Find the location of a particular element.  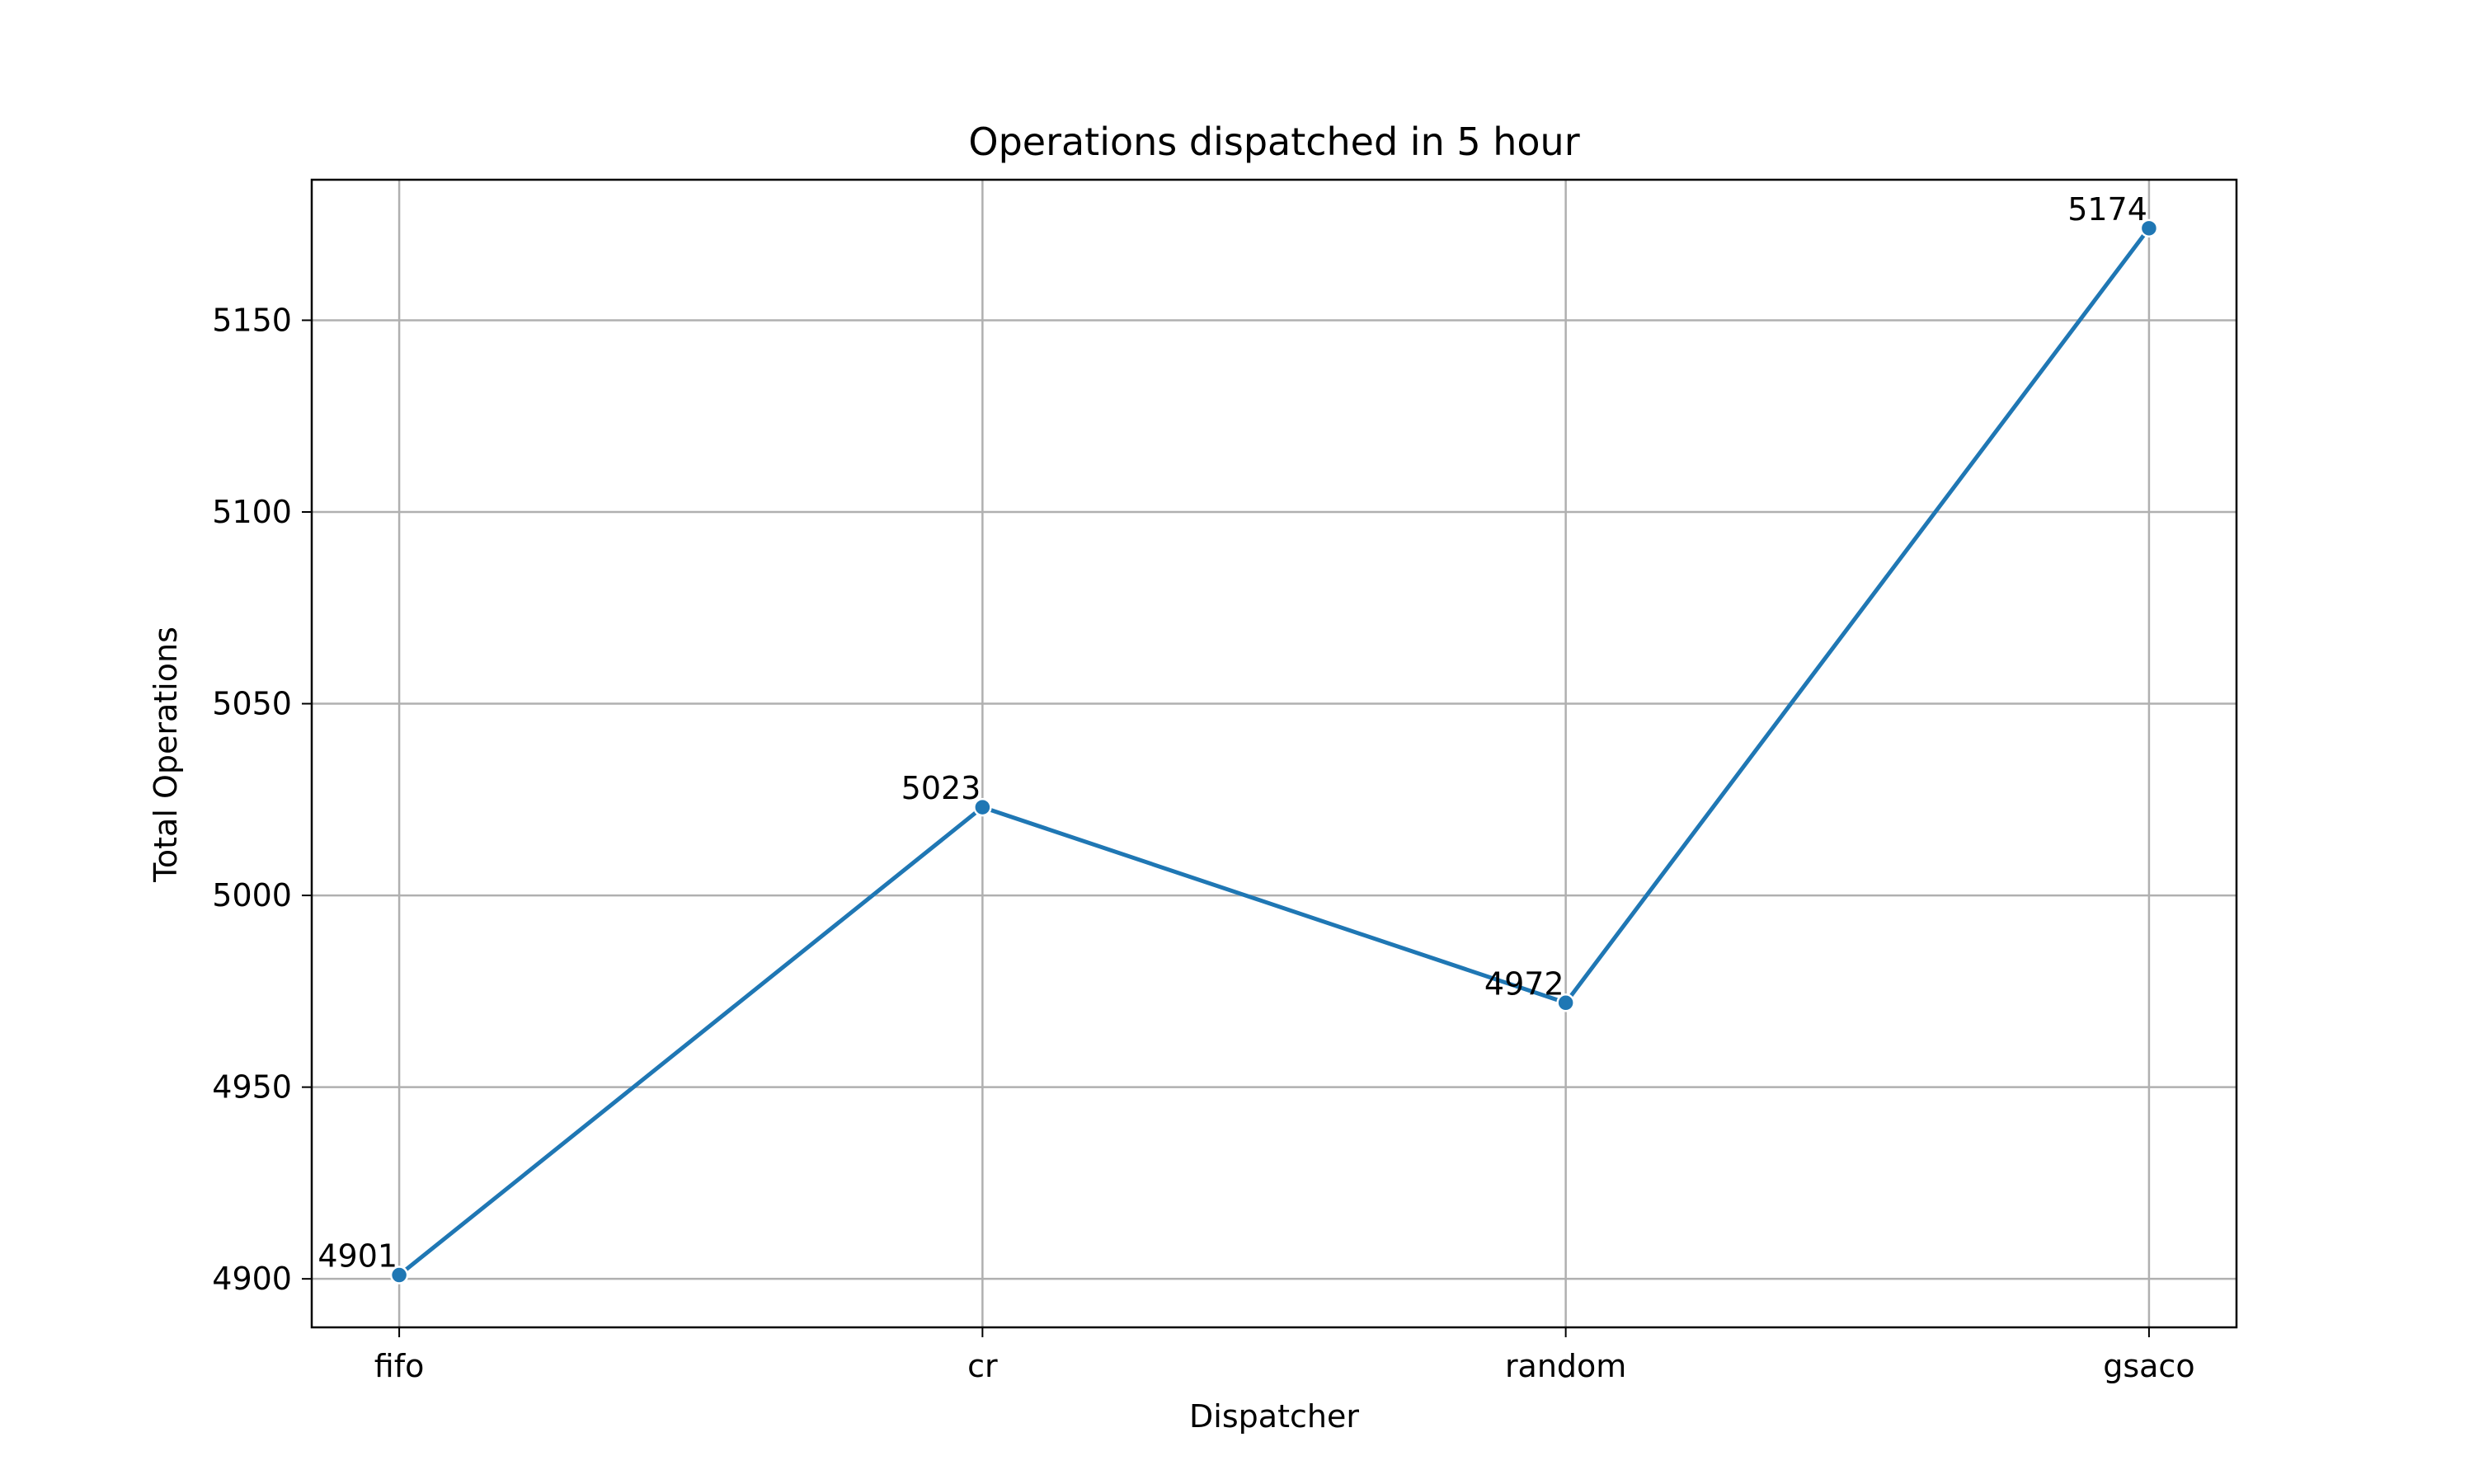

y-tick-label: 5150 is located at coordinates (252, 320).